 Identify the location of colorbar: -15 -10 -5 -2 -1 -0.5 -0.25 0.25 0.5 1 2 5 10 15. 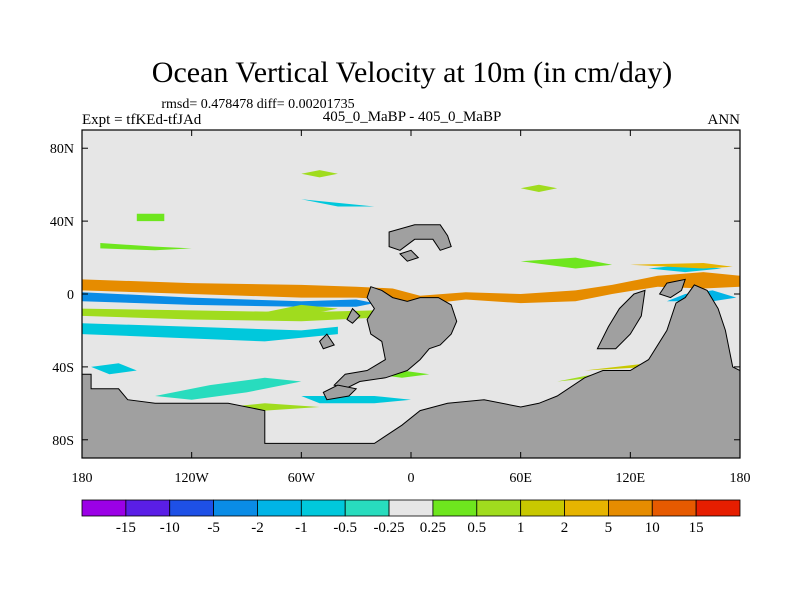
(411, 517).